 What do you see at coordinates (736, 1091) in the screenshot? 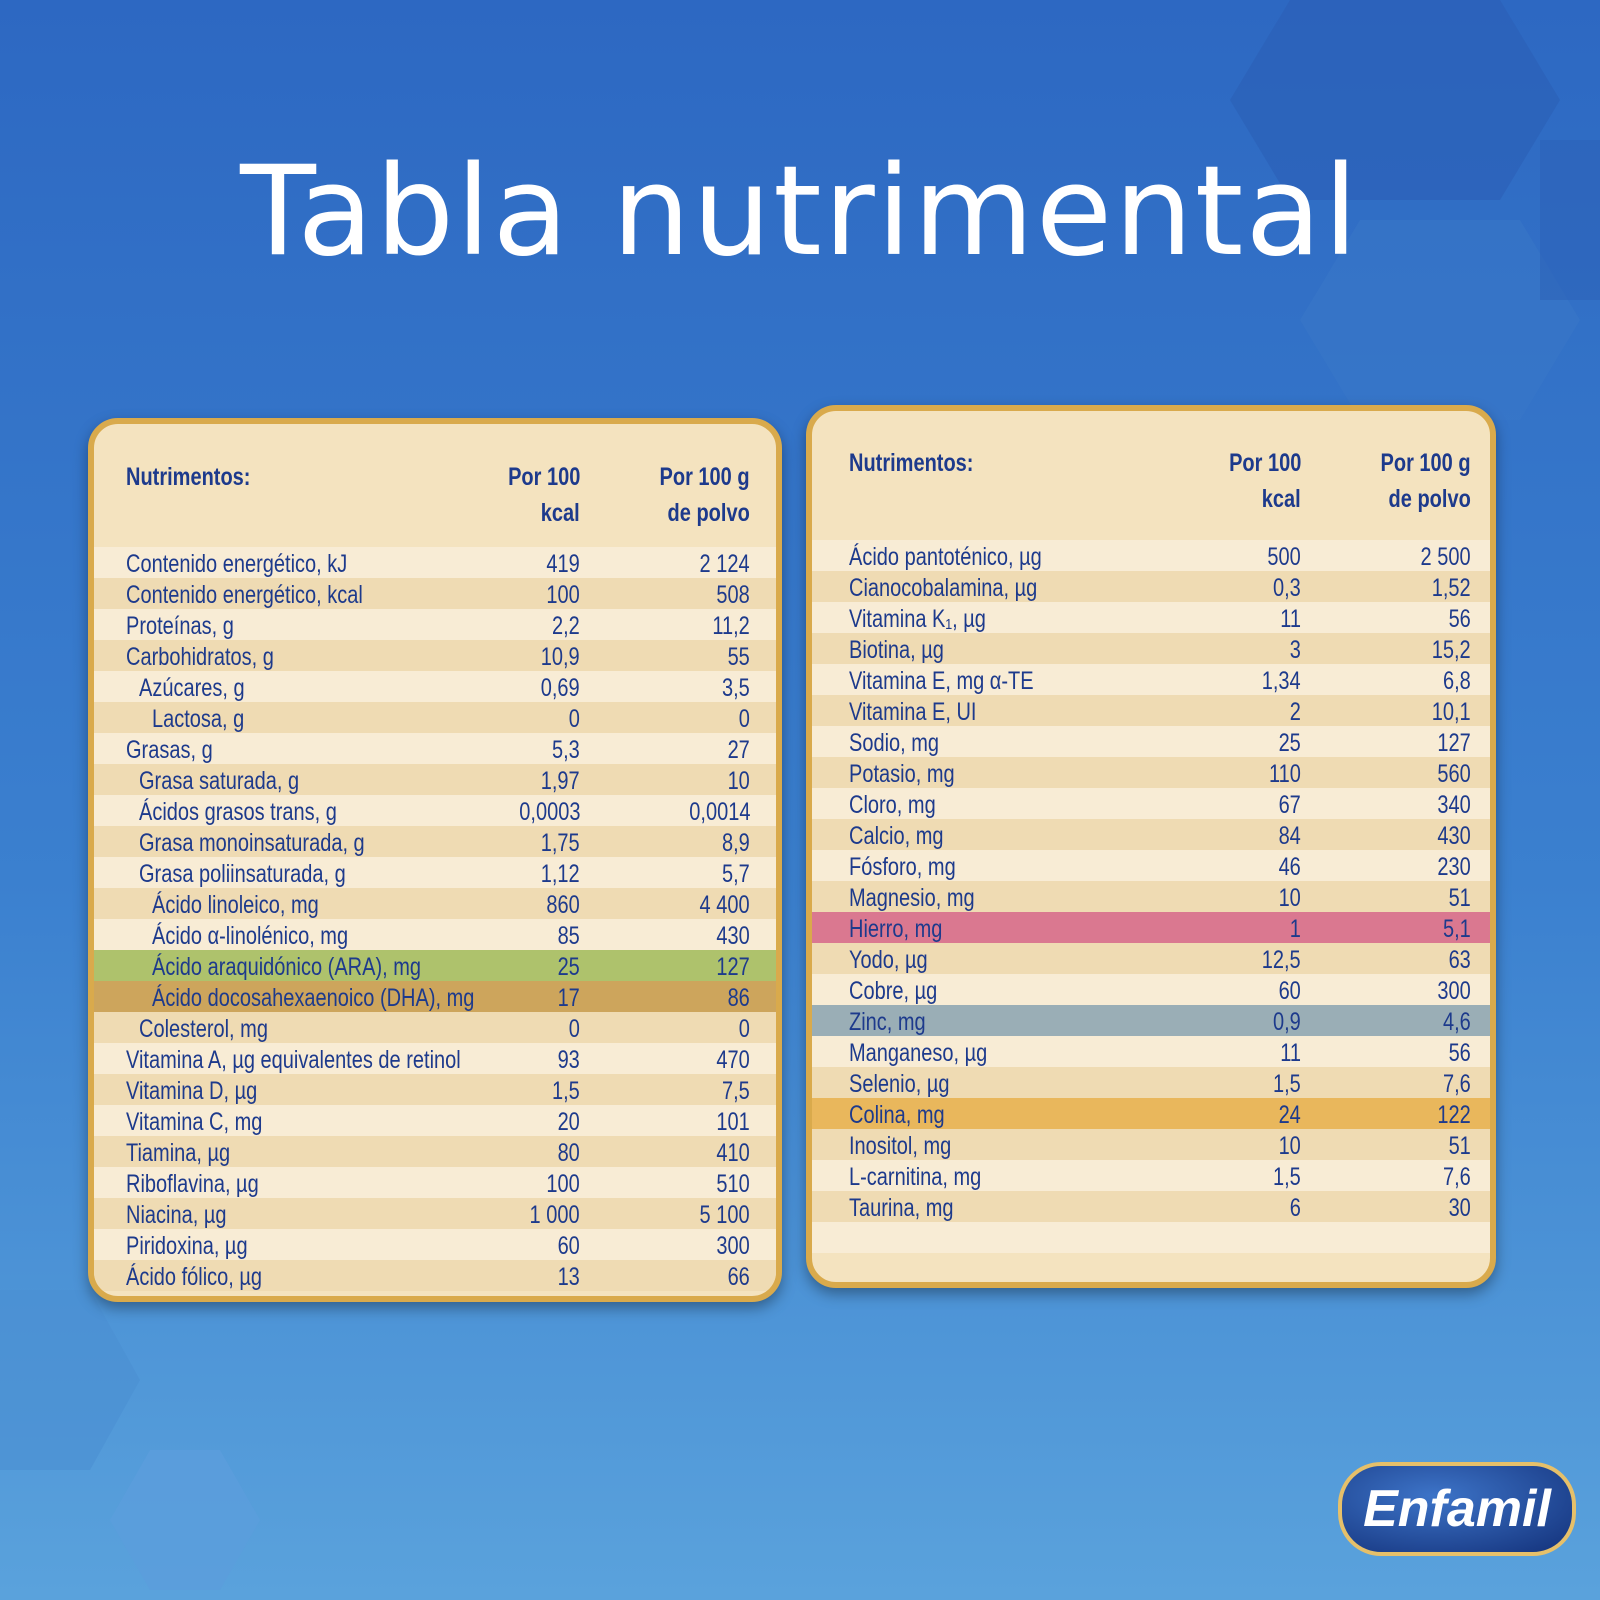
I see `value-per-100-g: 7,5` at bounding box center [736, 1091].